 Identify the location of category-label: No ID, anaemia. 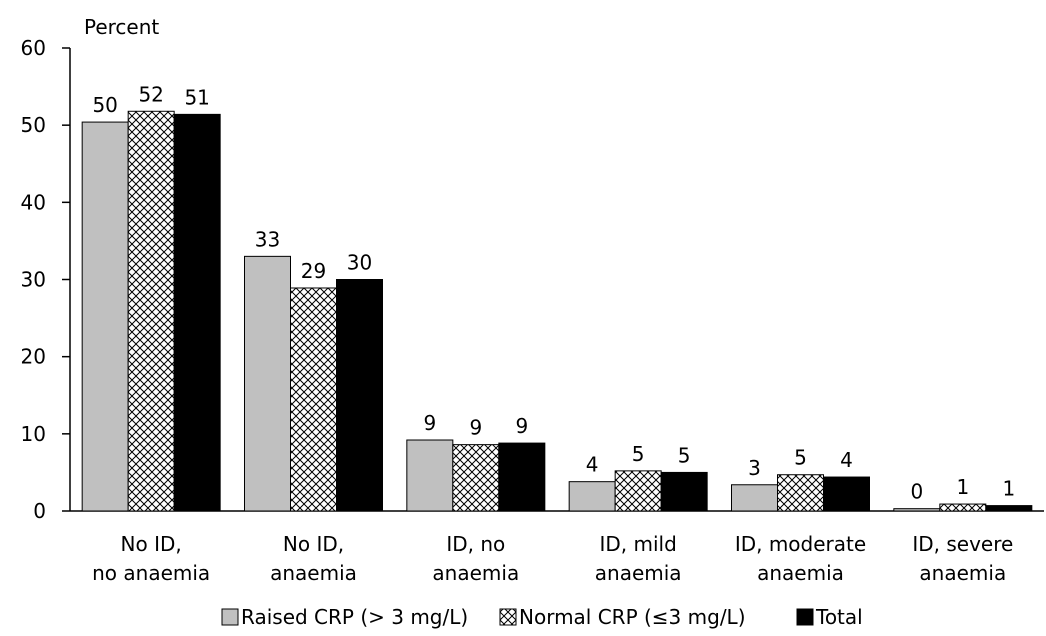
(313, 558).